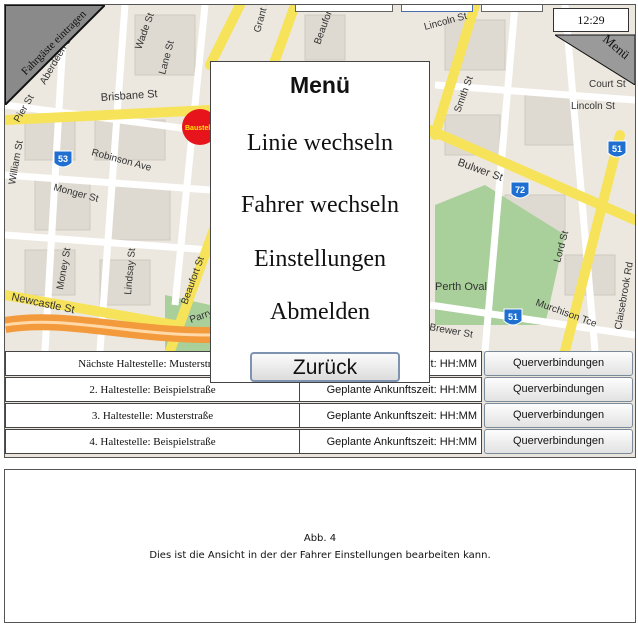  I want to click on top-tab-strip, so click(420, 8).